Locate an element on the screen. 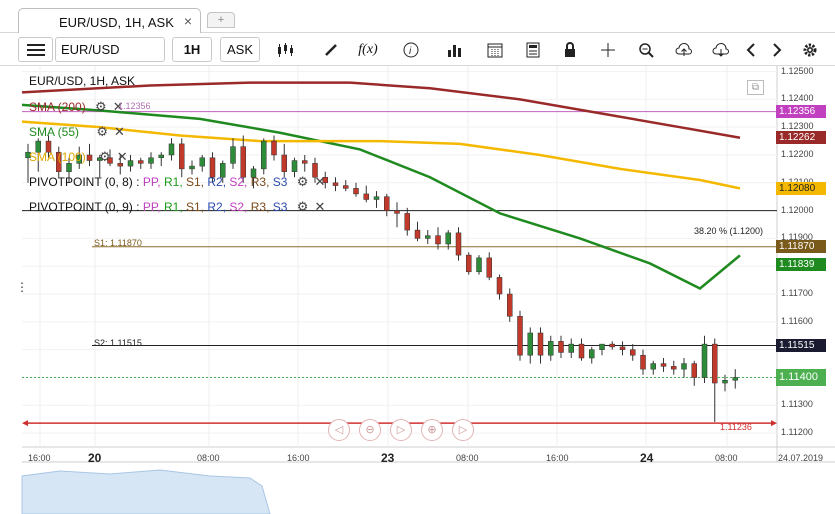 The width and height of the screenshot is (835, 514). bar-chart-icon is located at coordinates (455, 49).